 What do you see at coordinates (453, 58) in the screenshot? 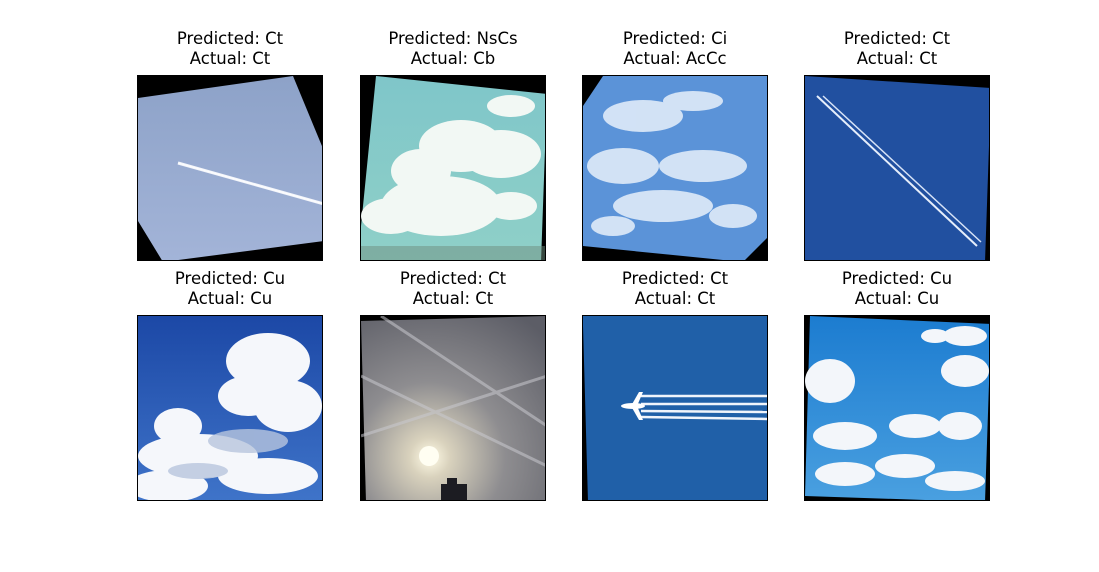
I see `actual-label: Actual: Cb` at bounding box center [453, 58].